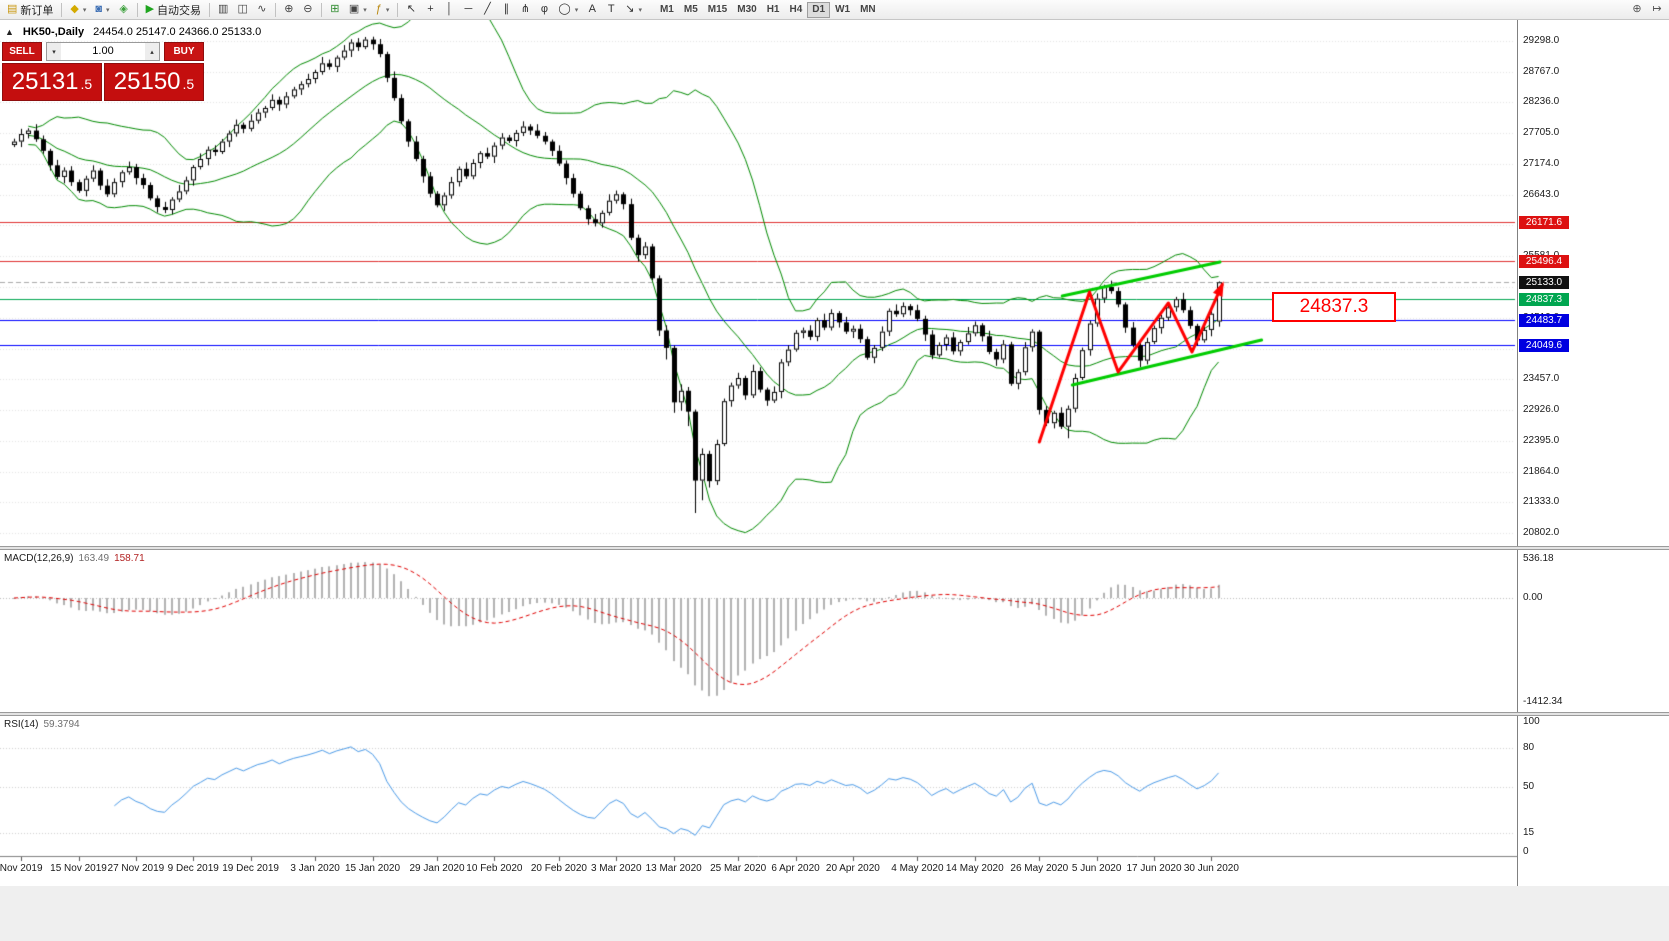  What do you see at coordinates (262, 9) in the screenshot?
I see `line-chart-icon: ∿` at bounding box center [262, 9].